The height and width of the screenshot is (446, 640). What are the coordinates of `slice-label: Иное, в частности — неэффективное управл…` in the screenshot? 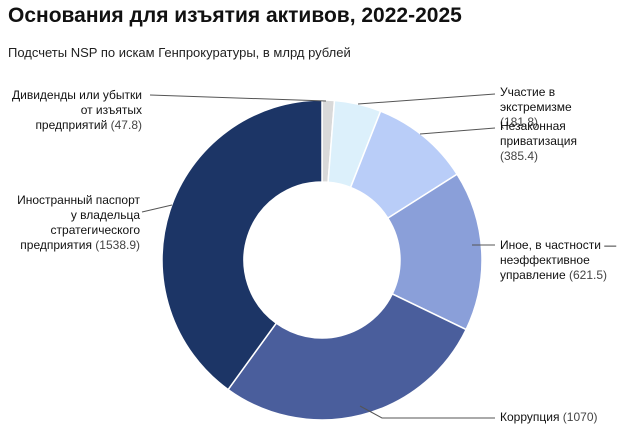 It's located at (565, 260).